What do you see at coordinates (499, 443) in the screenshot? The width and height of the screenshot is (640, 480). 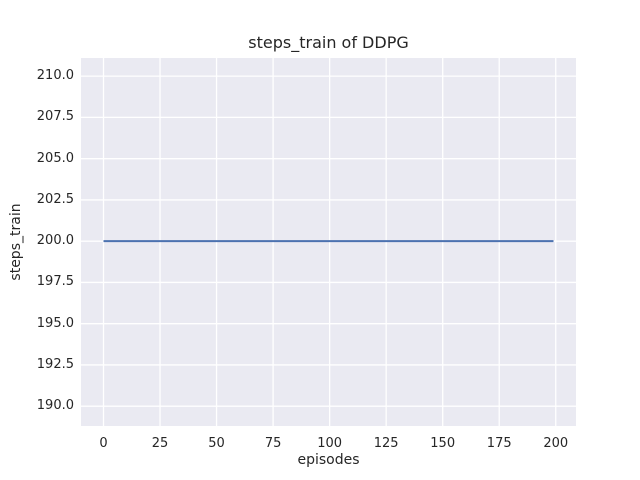 I see `x-tick-label: 175` at bounding box center [499, 443].